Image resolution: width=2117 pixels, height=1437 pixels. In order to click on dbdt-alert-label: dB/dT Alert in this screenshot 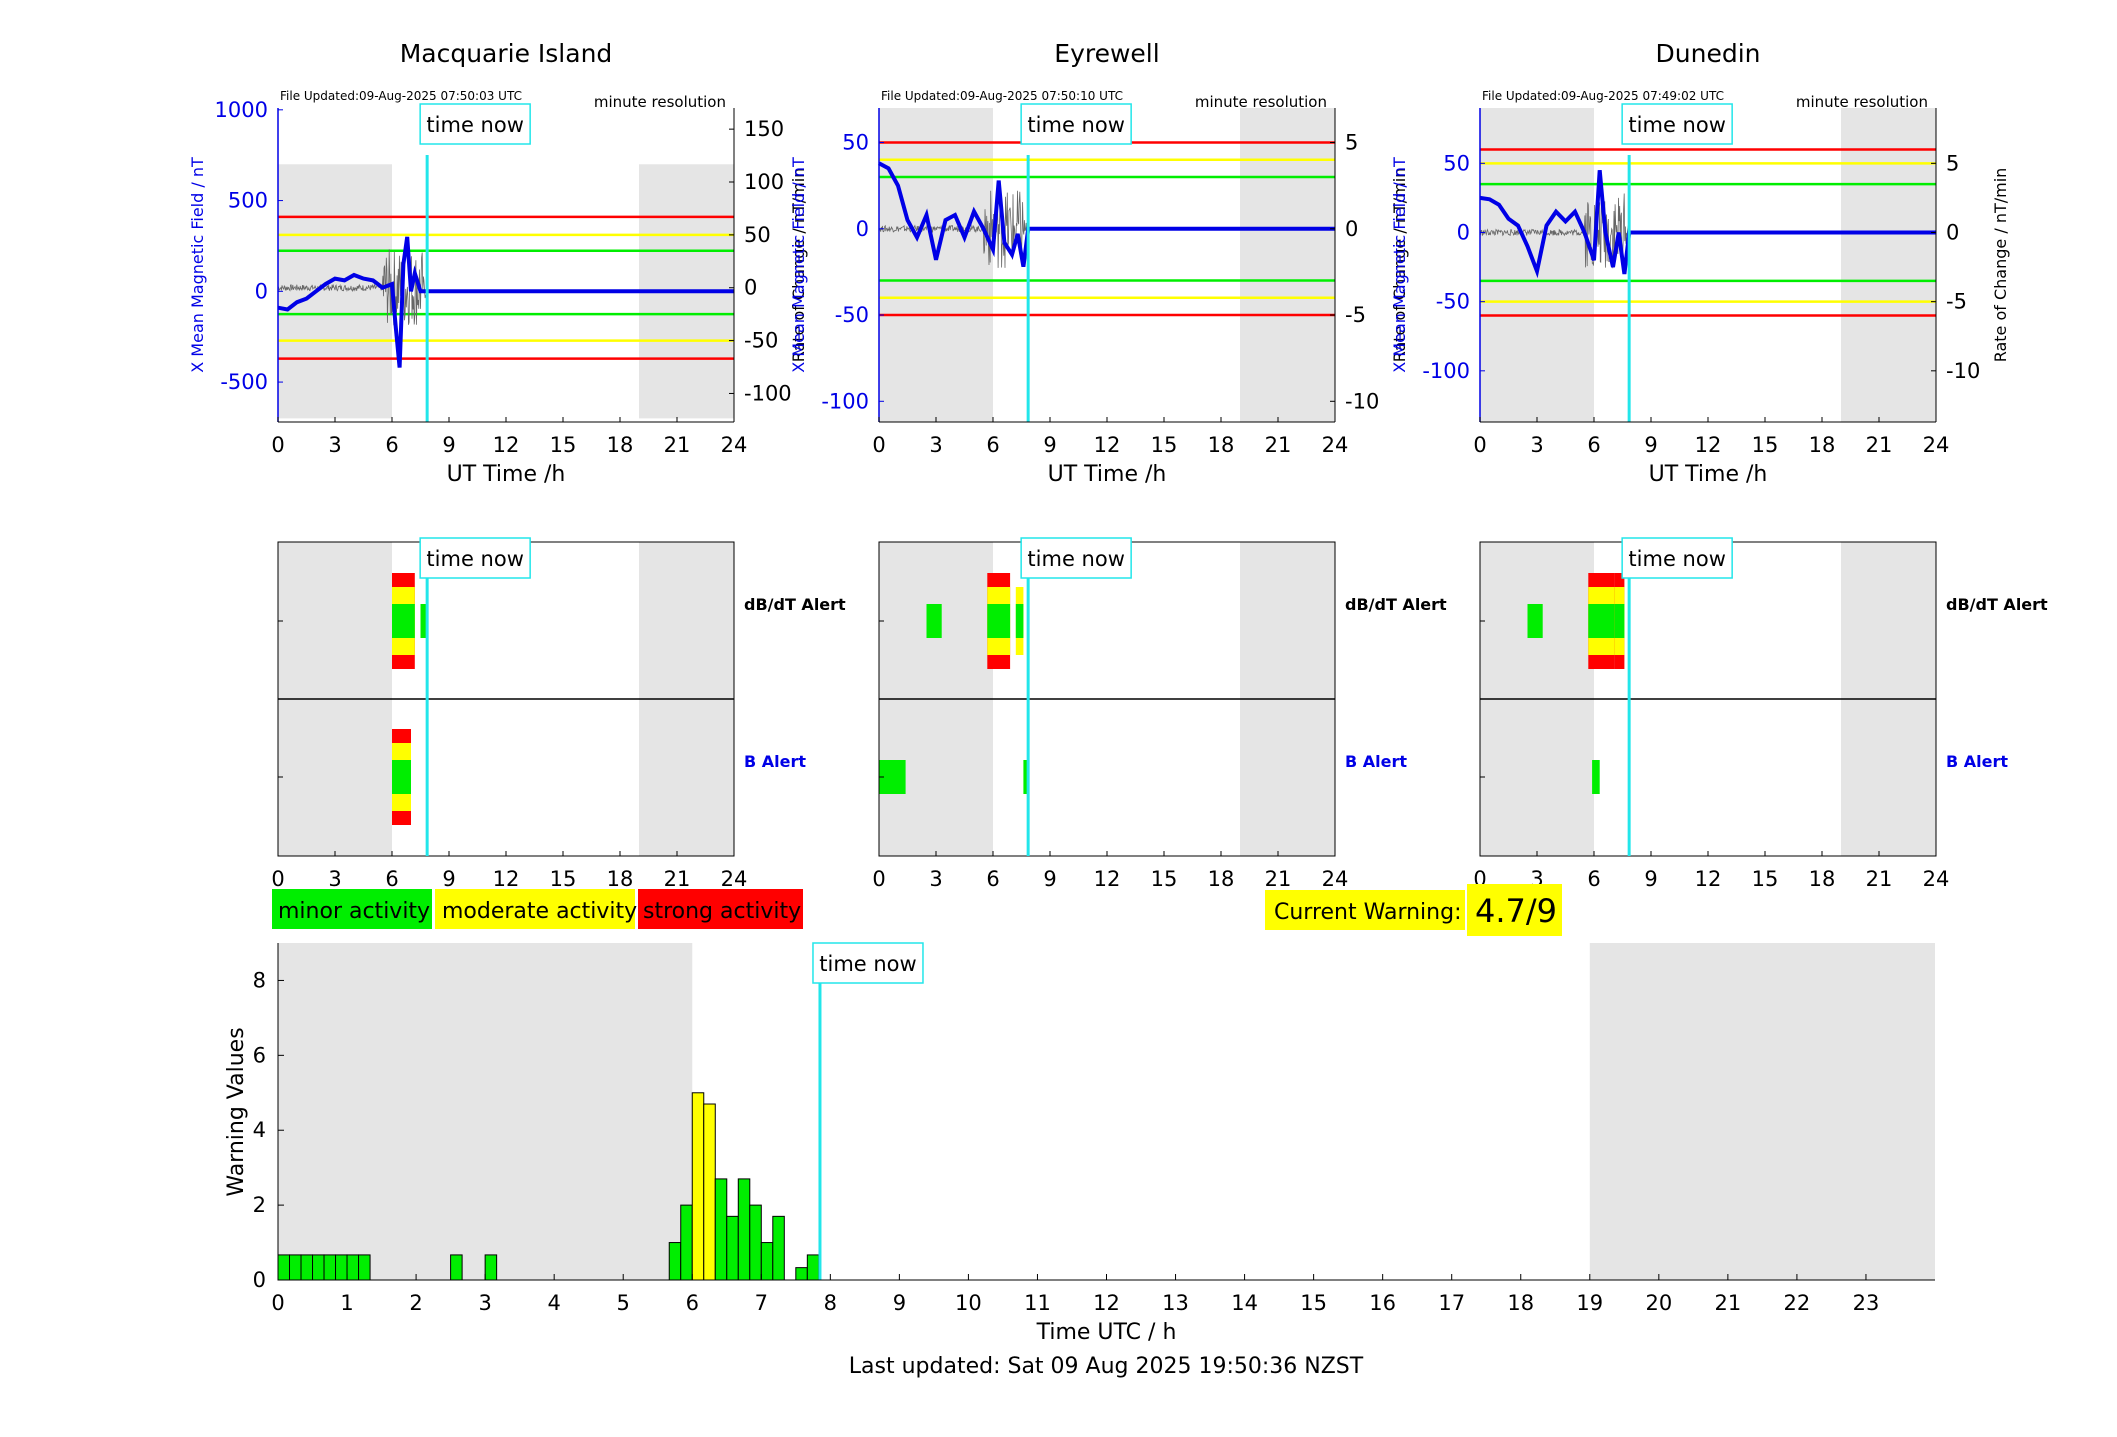, I will do `click(1997, 604)`.